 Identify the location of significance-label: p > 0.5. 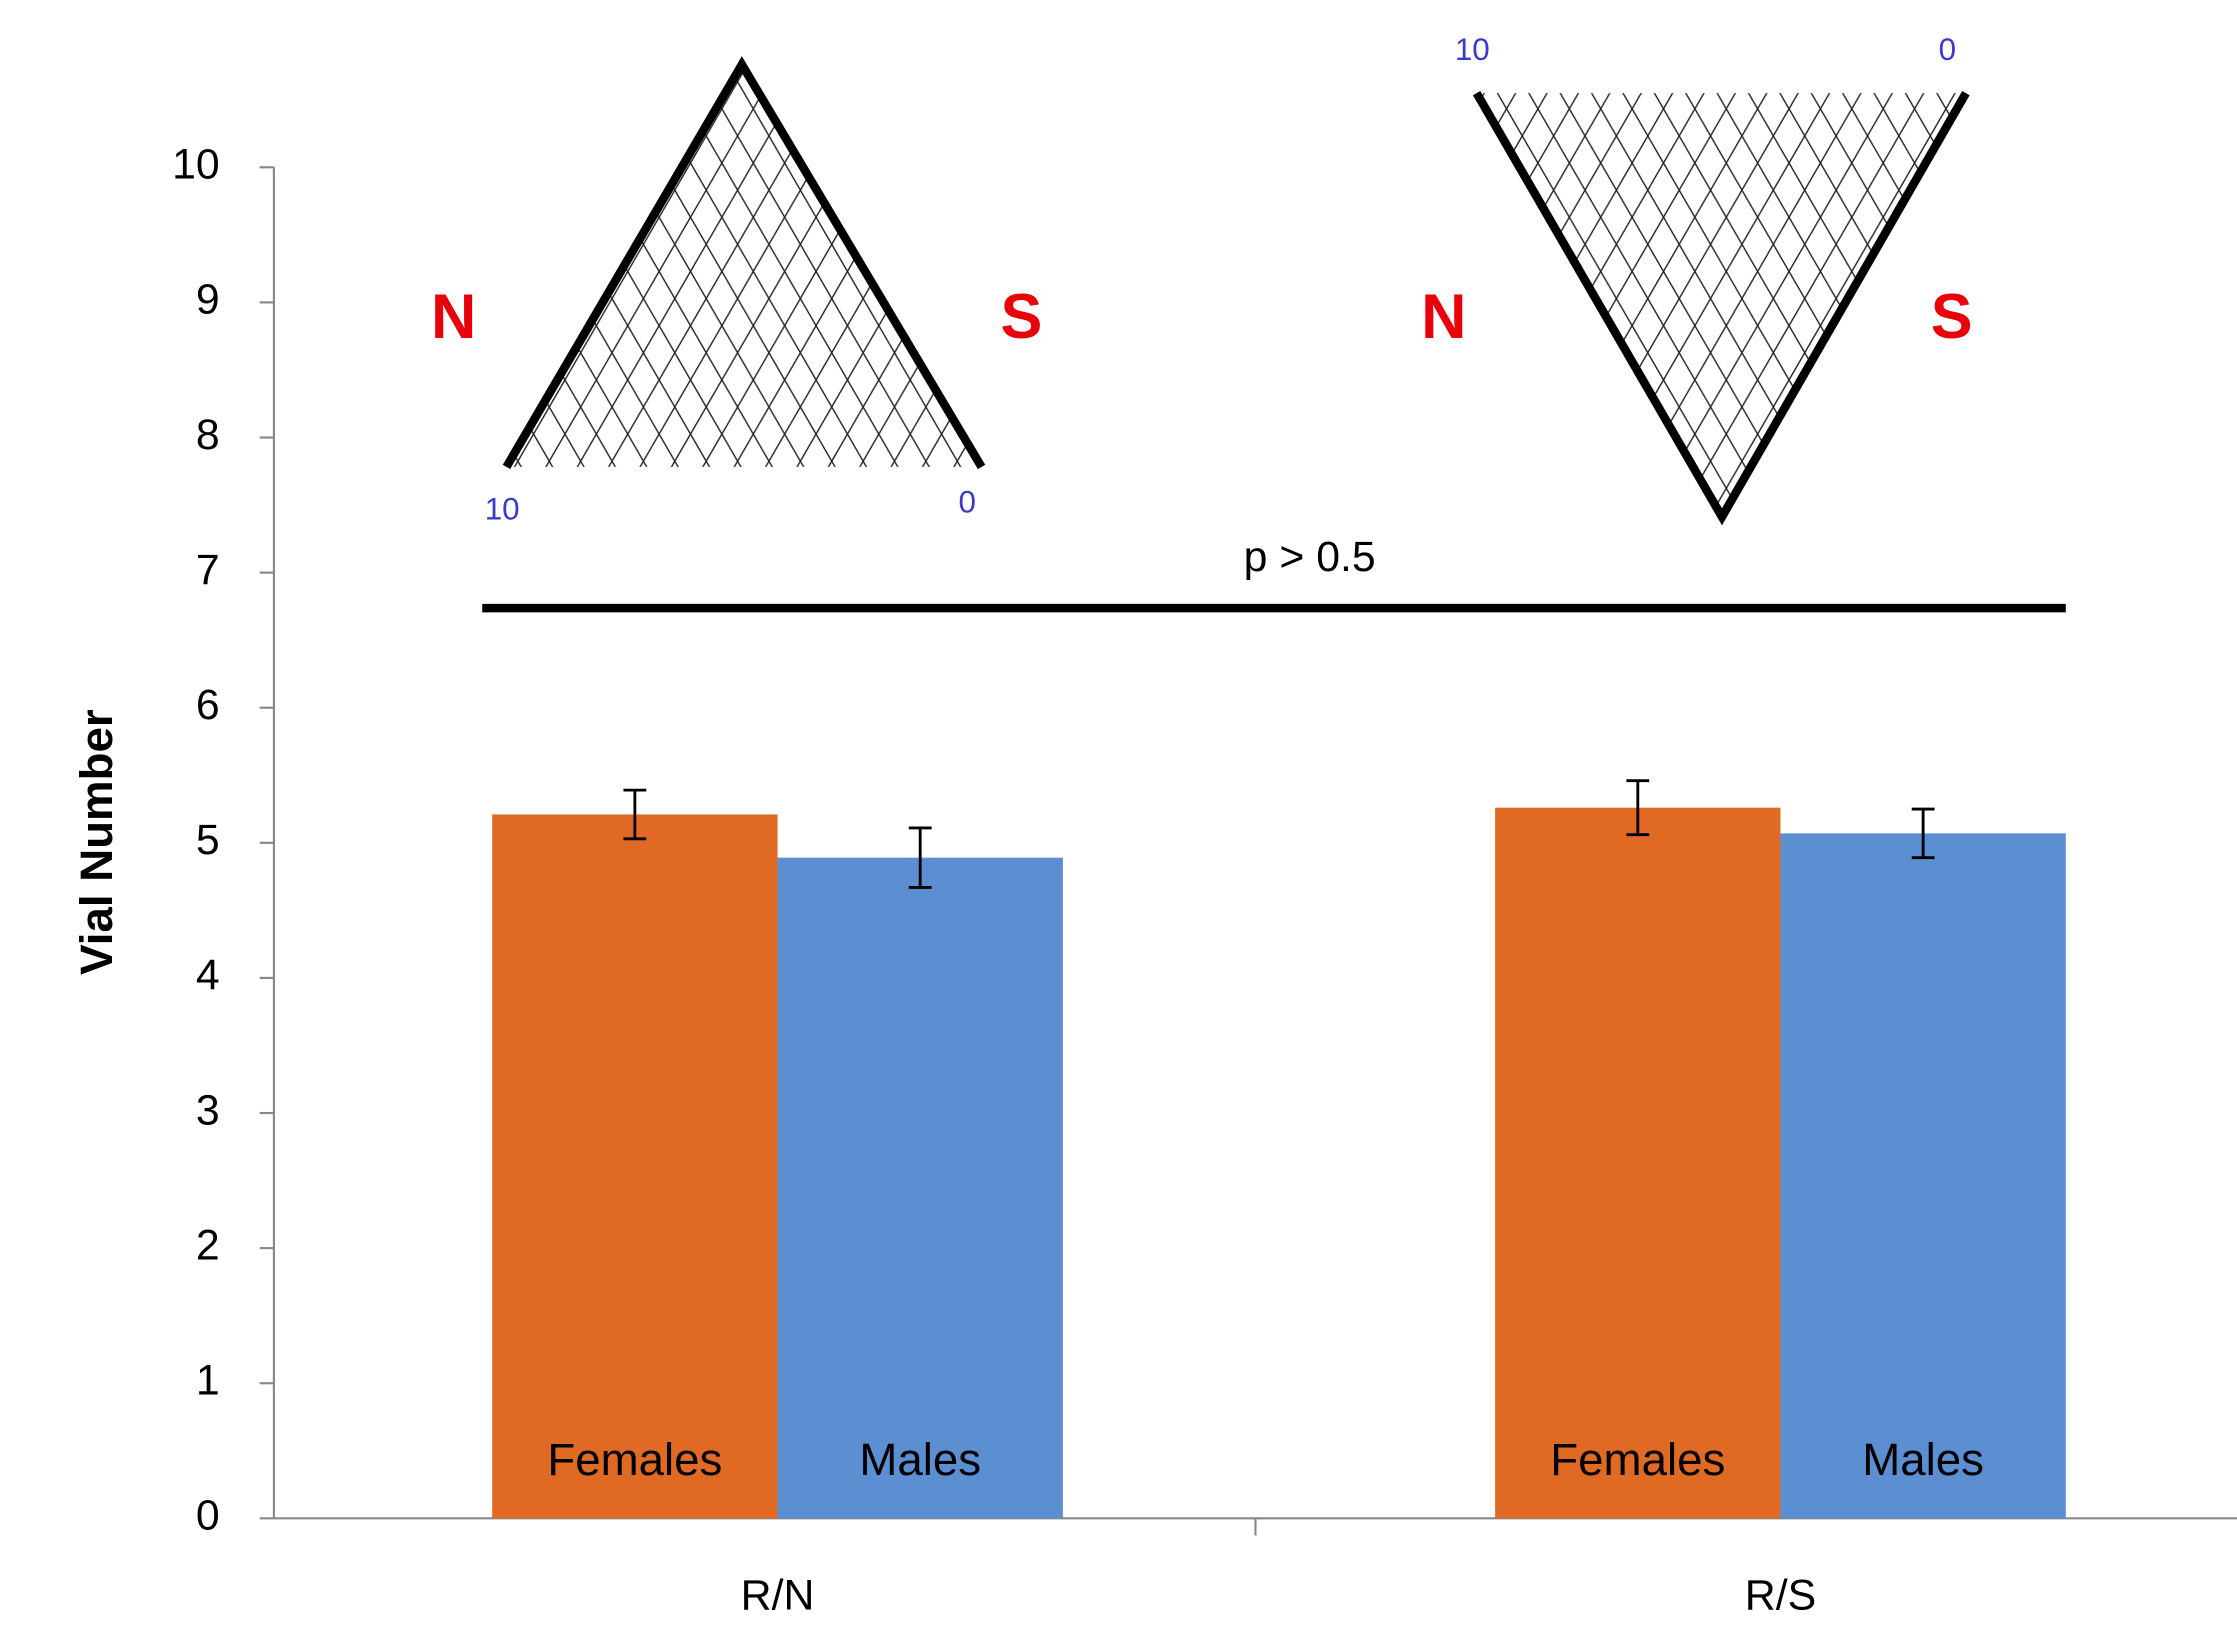
(1310, 557).